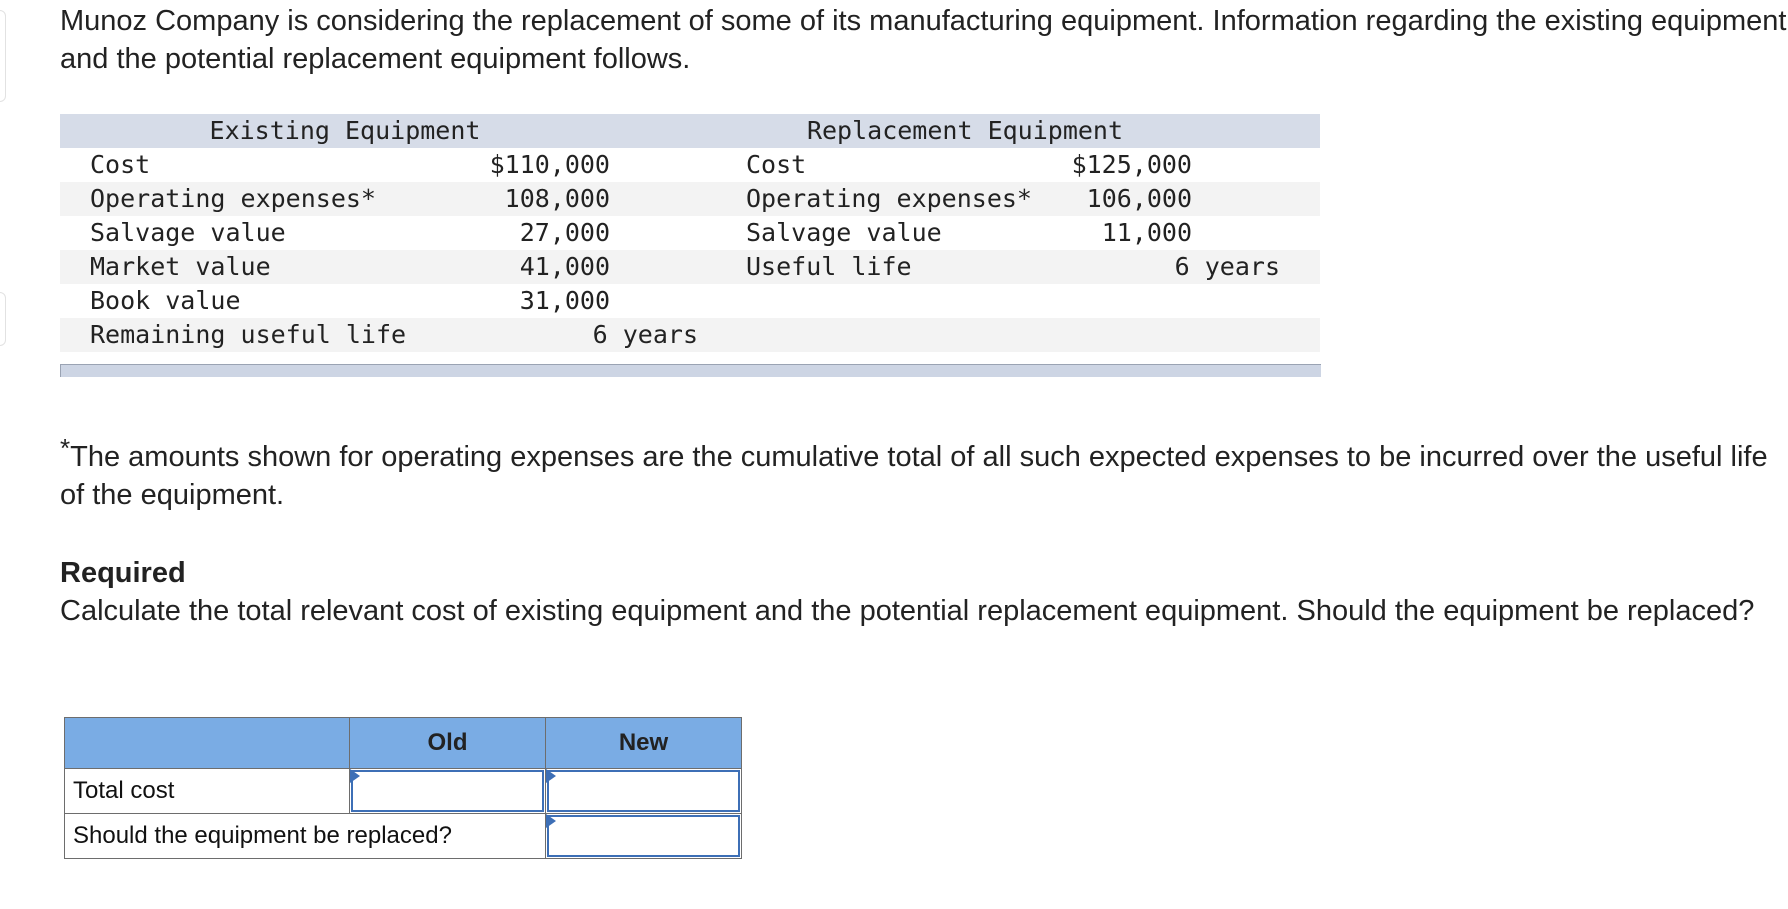 This screenshot has height=909, width=1788. What do you see at coordinates (233, 198) in the screenshot?
I see `existing-label: Operating expenses*` at bounding box center [233, 198].